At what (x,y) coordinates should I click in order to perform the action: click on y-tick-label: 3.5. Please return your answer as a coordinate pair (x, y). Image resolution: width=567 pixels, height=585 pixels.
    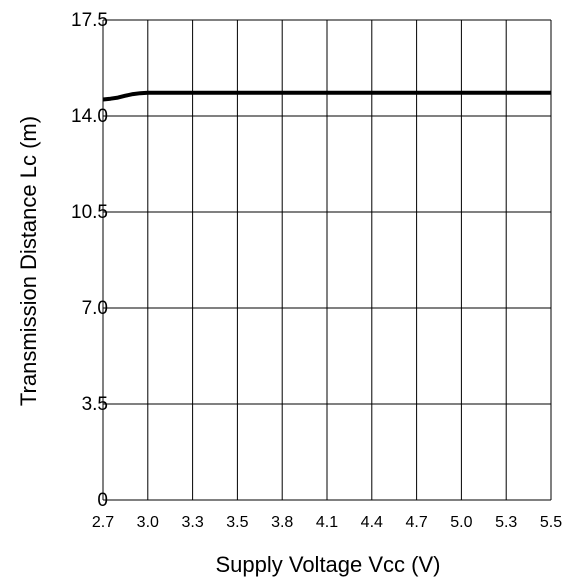
    Looking at the image, I should click on (95, 404).